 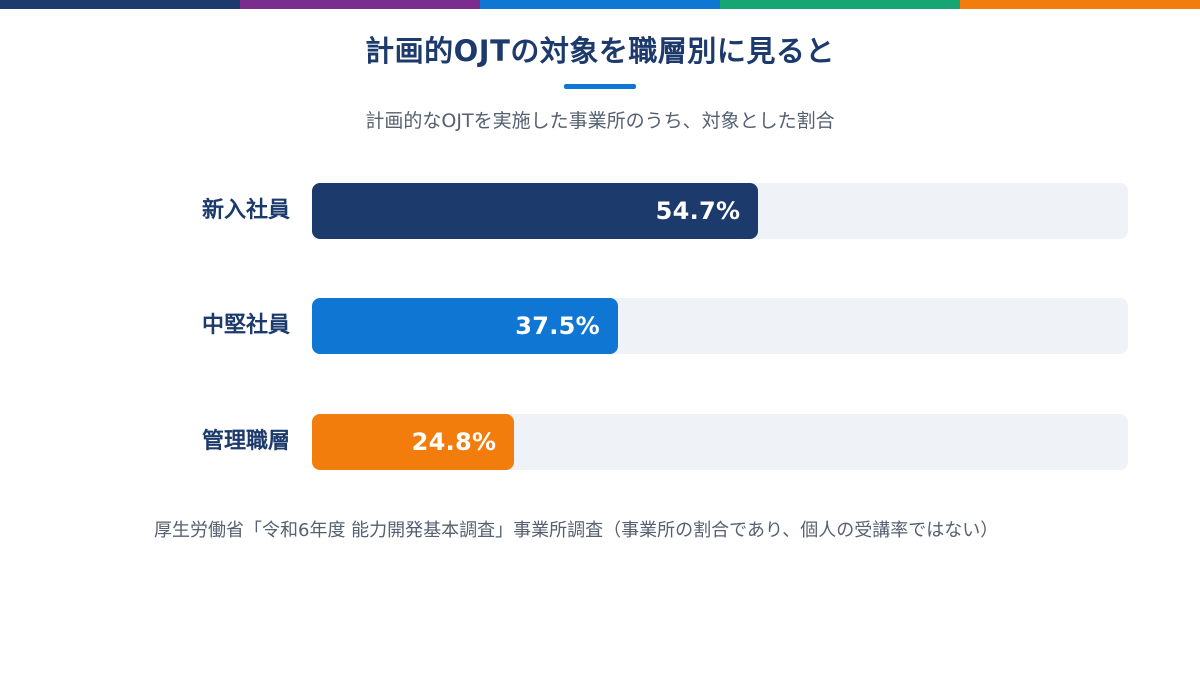 What do you see at coordinates (600, 51) in the screenshot?
I see `chart-title: 計画的OJTの対象を職層別に見ると` at bounding box center [600, 51].